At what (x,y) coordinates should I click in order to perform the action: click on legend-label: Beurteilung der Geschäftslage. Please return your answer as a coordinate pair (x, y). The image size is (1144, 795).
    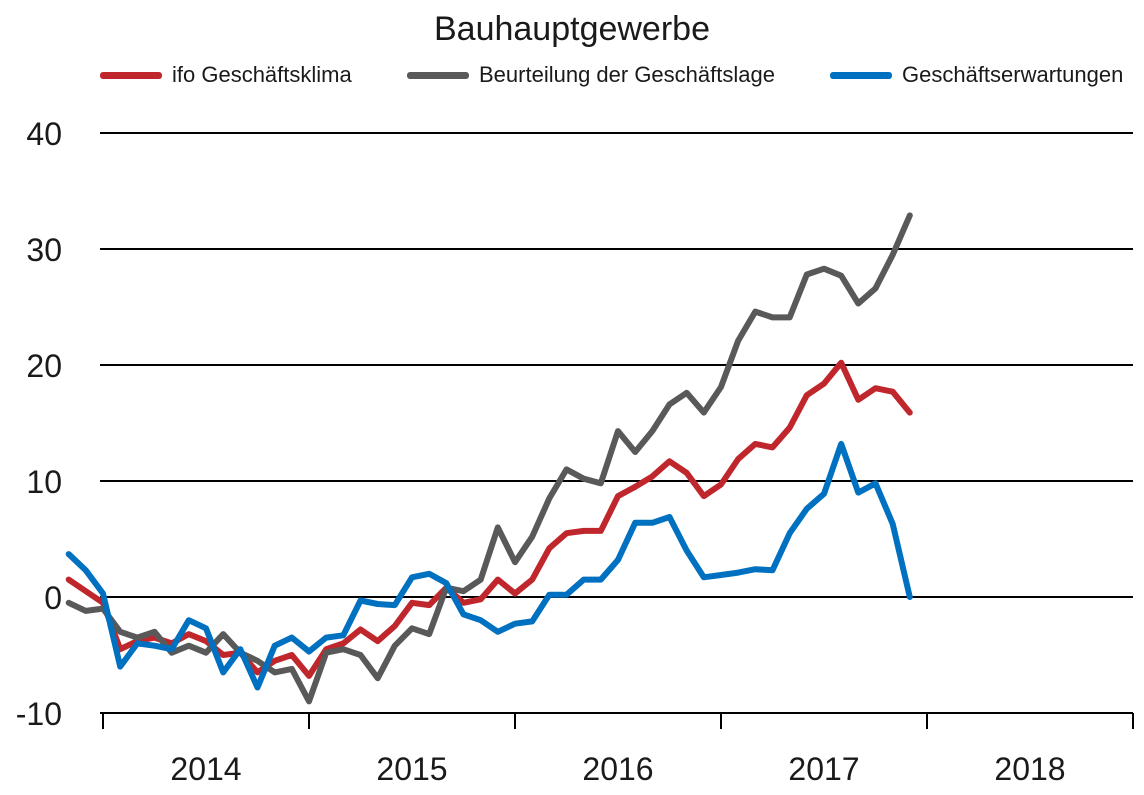
    Looking at the image, I should click on (627, 74).